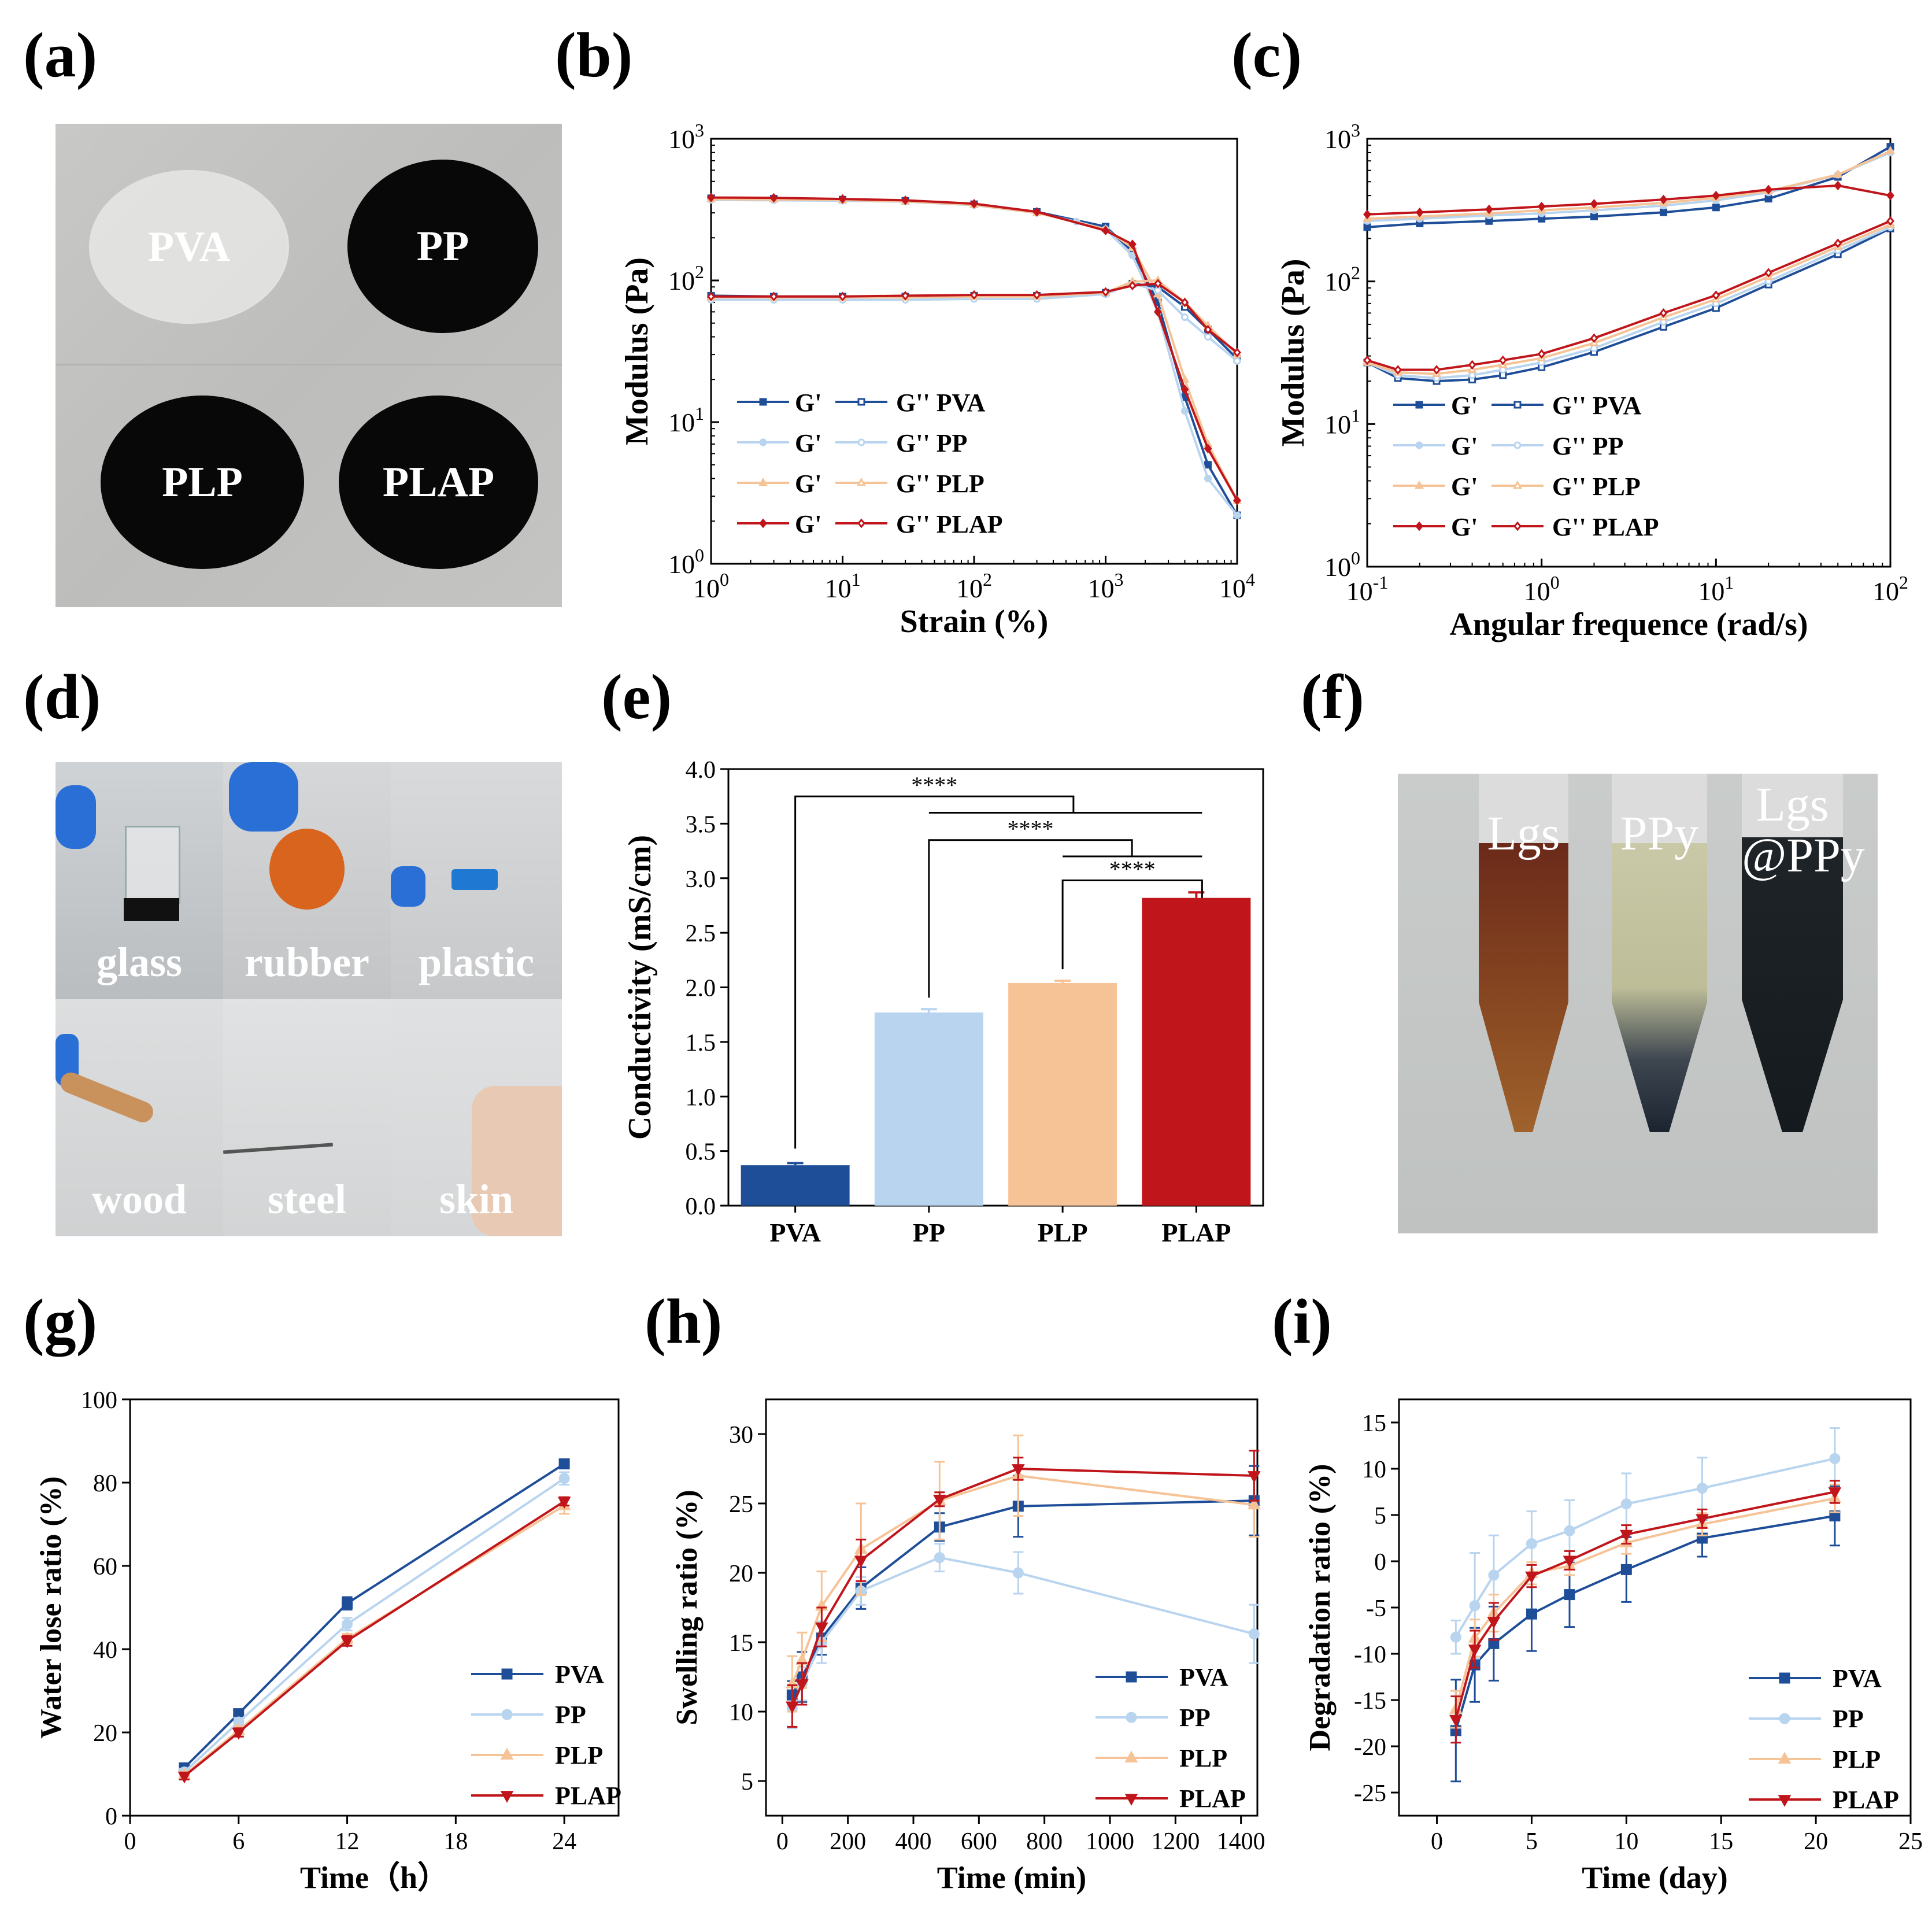 The width and height of the screenshot is (1932, 1914). I want to click on significance-bracket, so click(934, 972).